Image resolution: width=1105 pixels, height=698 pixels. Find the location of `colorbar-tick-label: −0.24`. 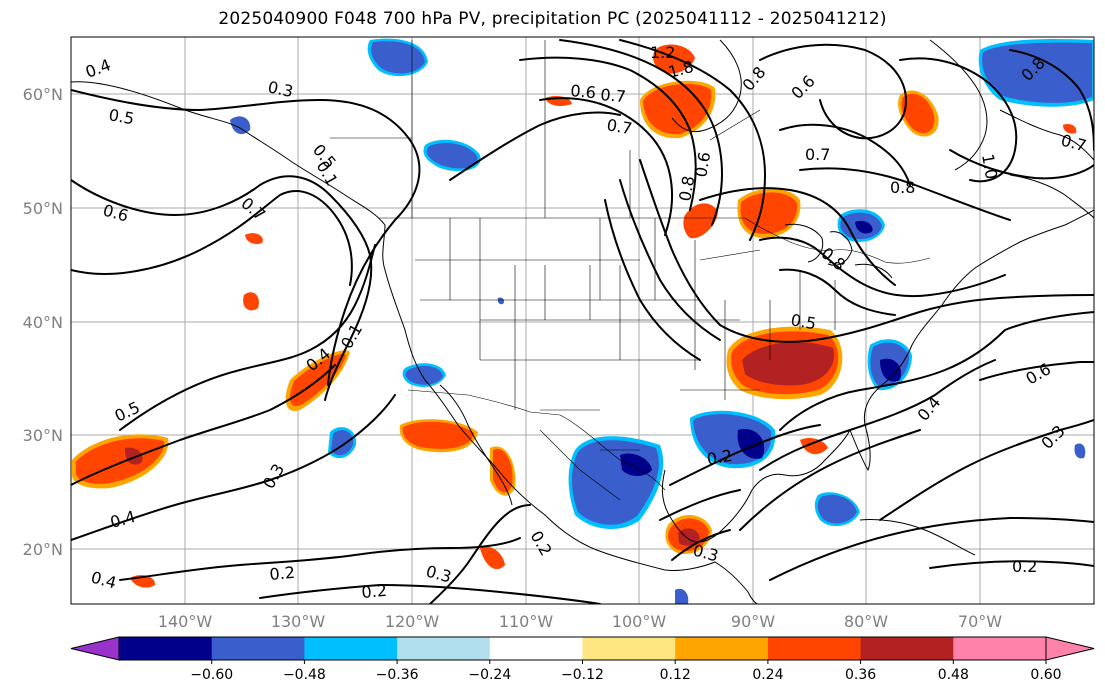

colorbar-tick-label: −0.24 is located at coordinates (489, 675).